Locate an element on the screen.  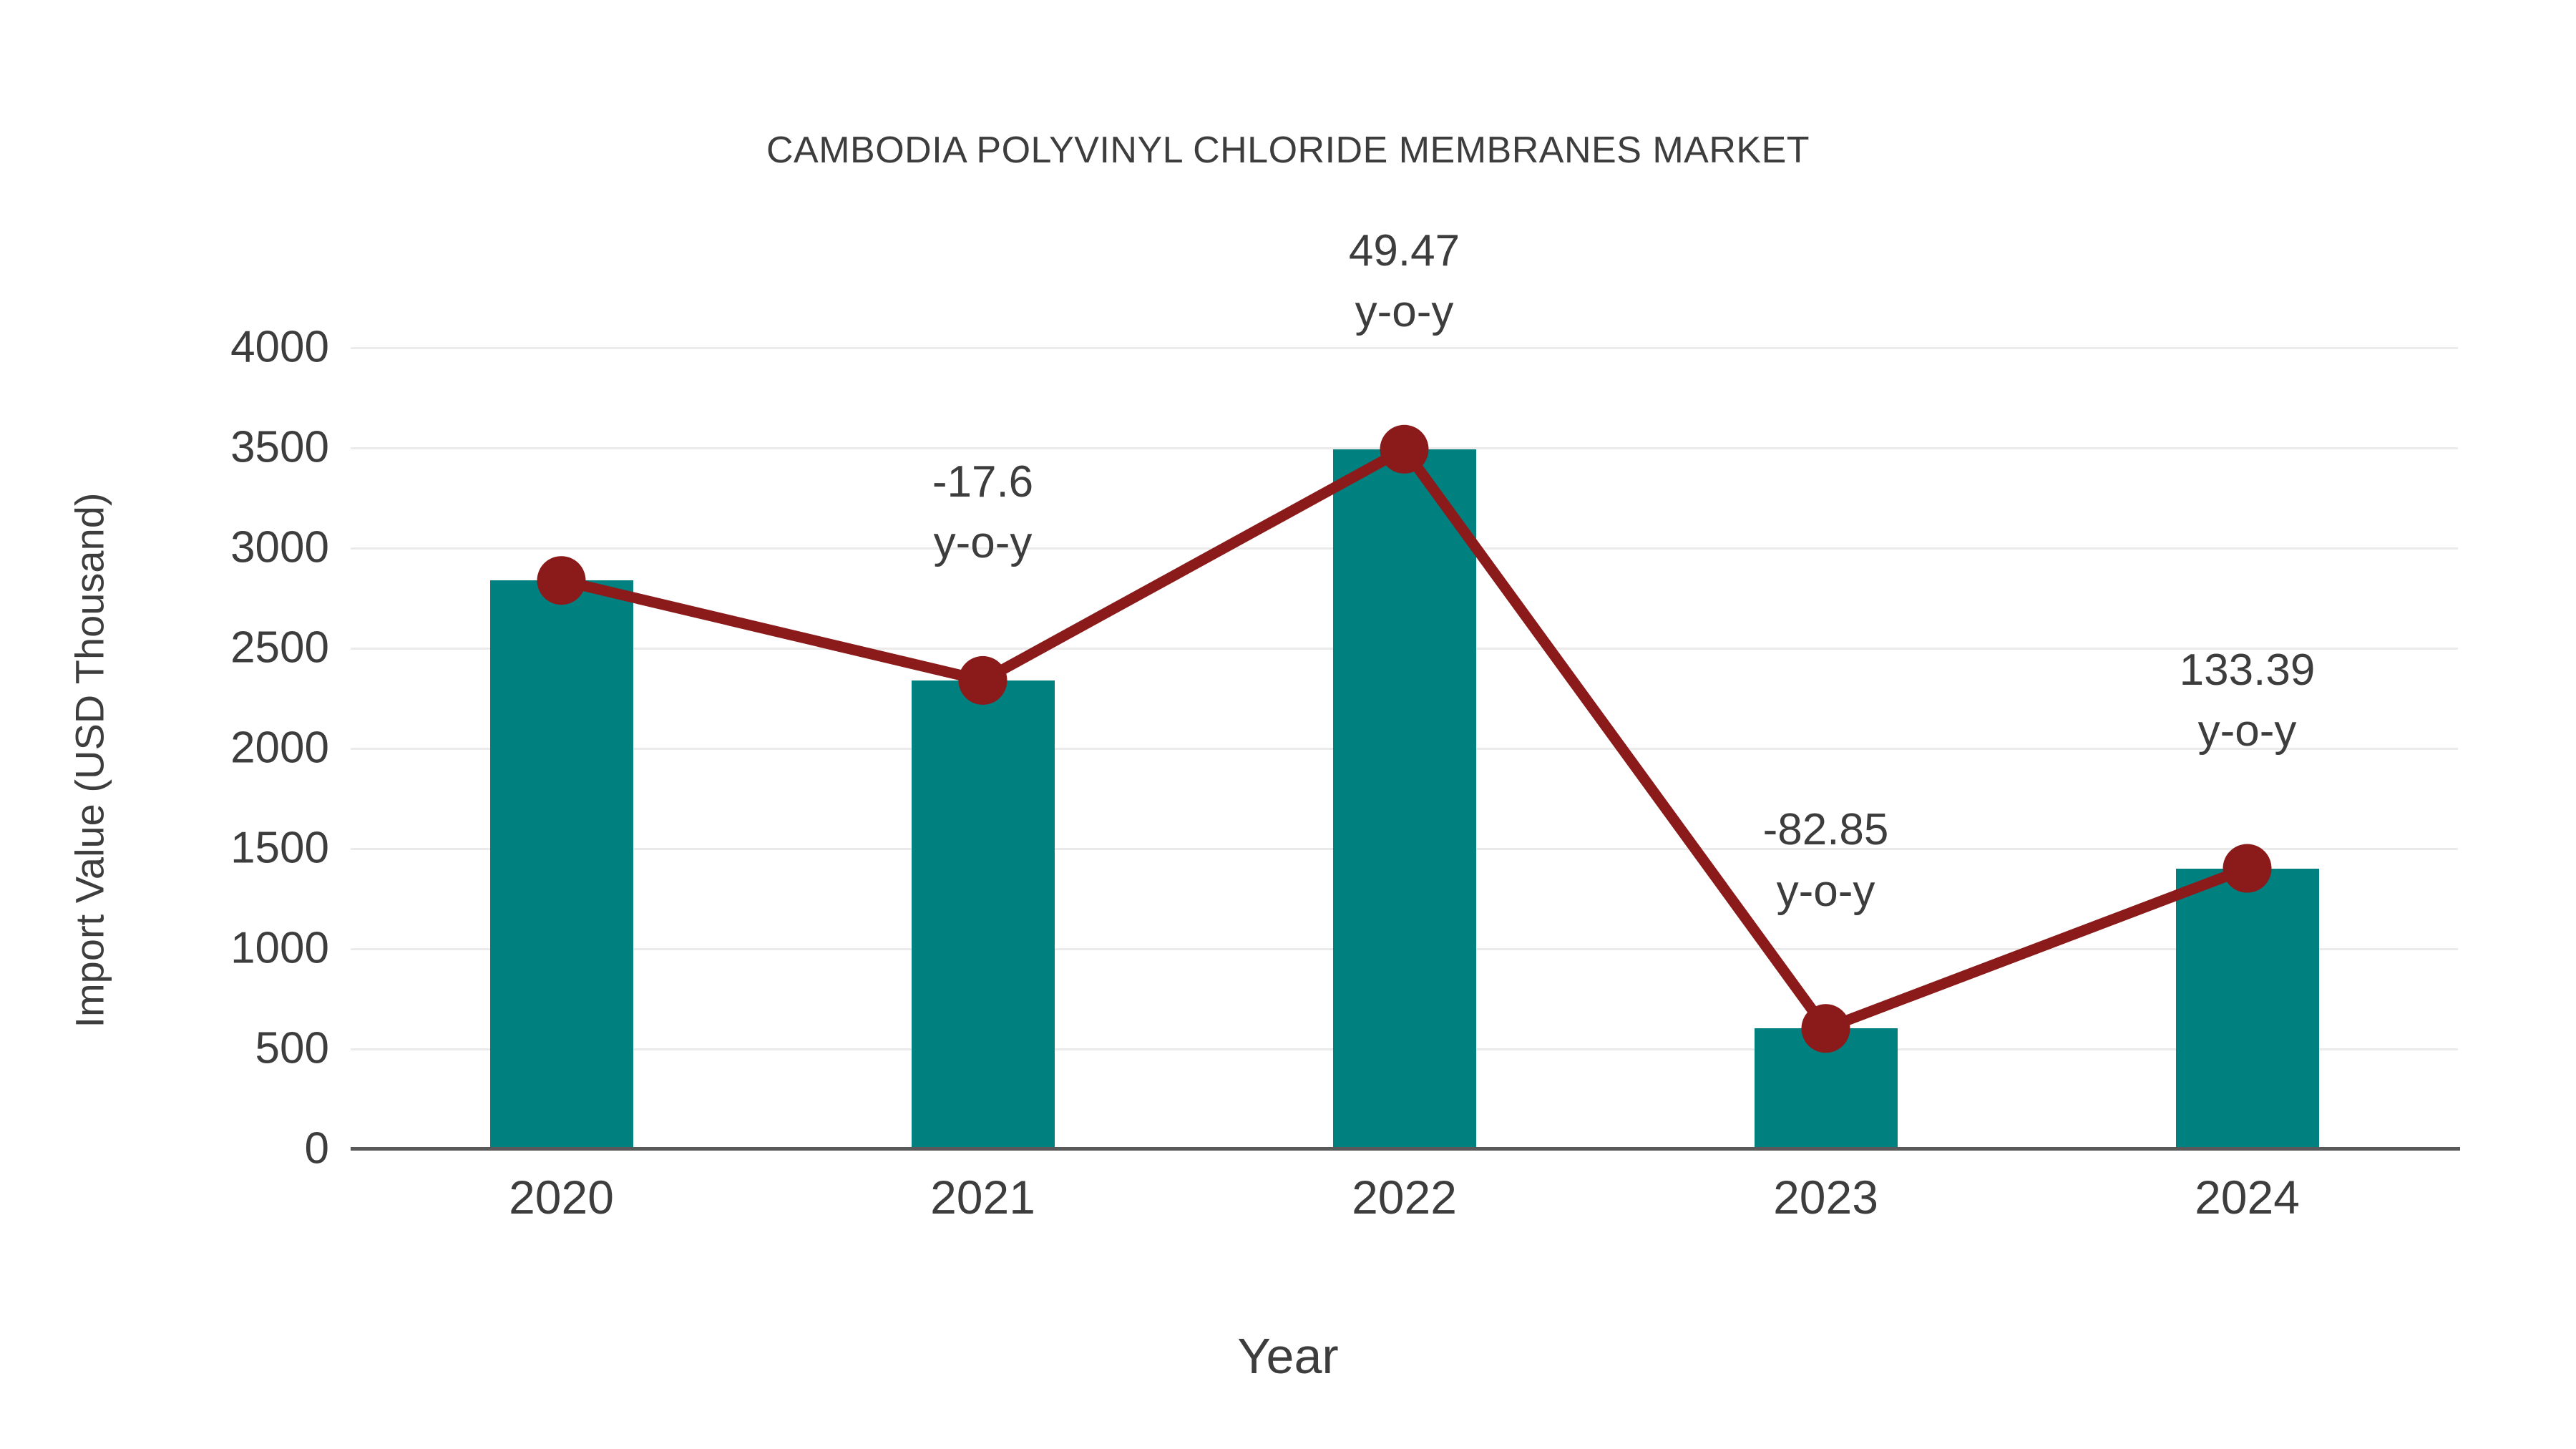
y-tick-label: 3000 is located at coordinates (279, 547).